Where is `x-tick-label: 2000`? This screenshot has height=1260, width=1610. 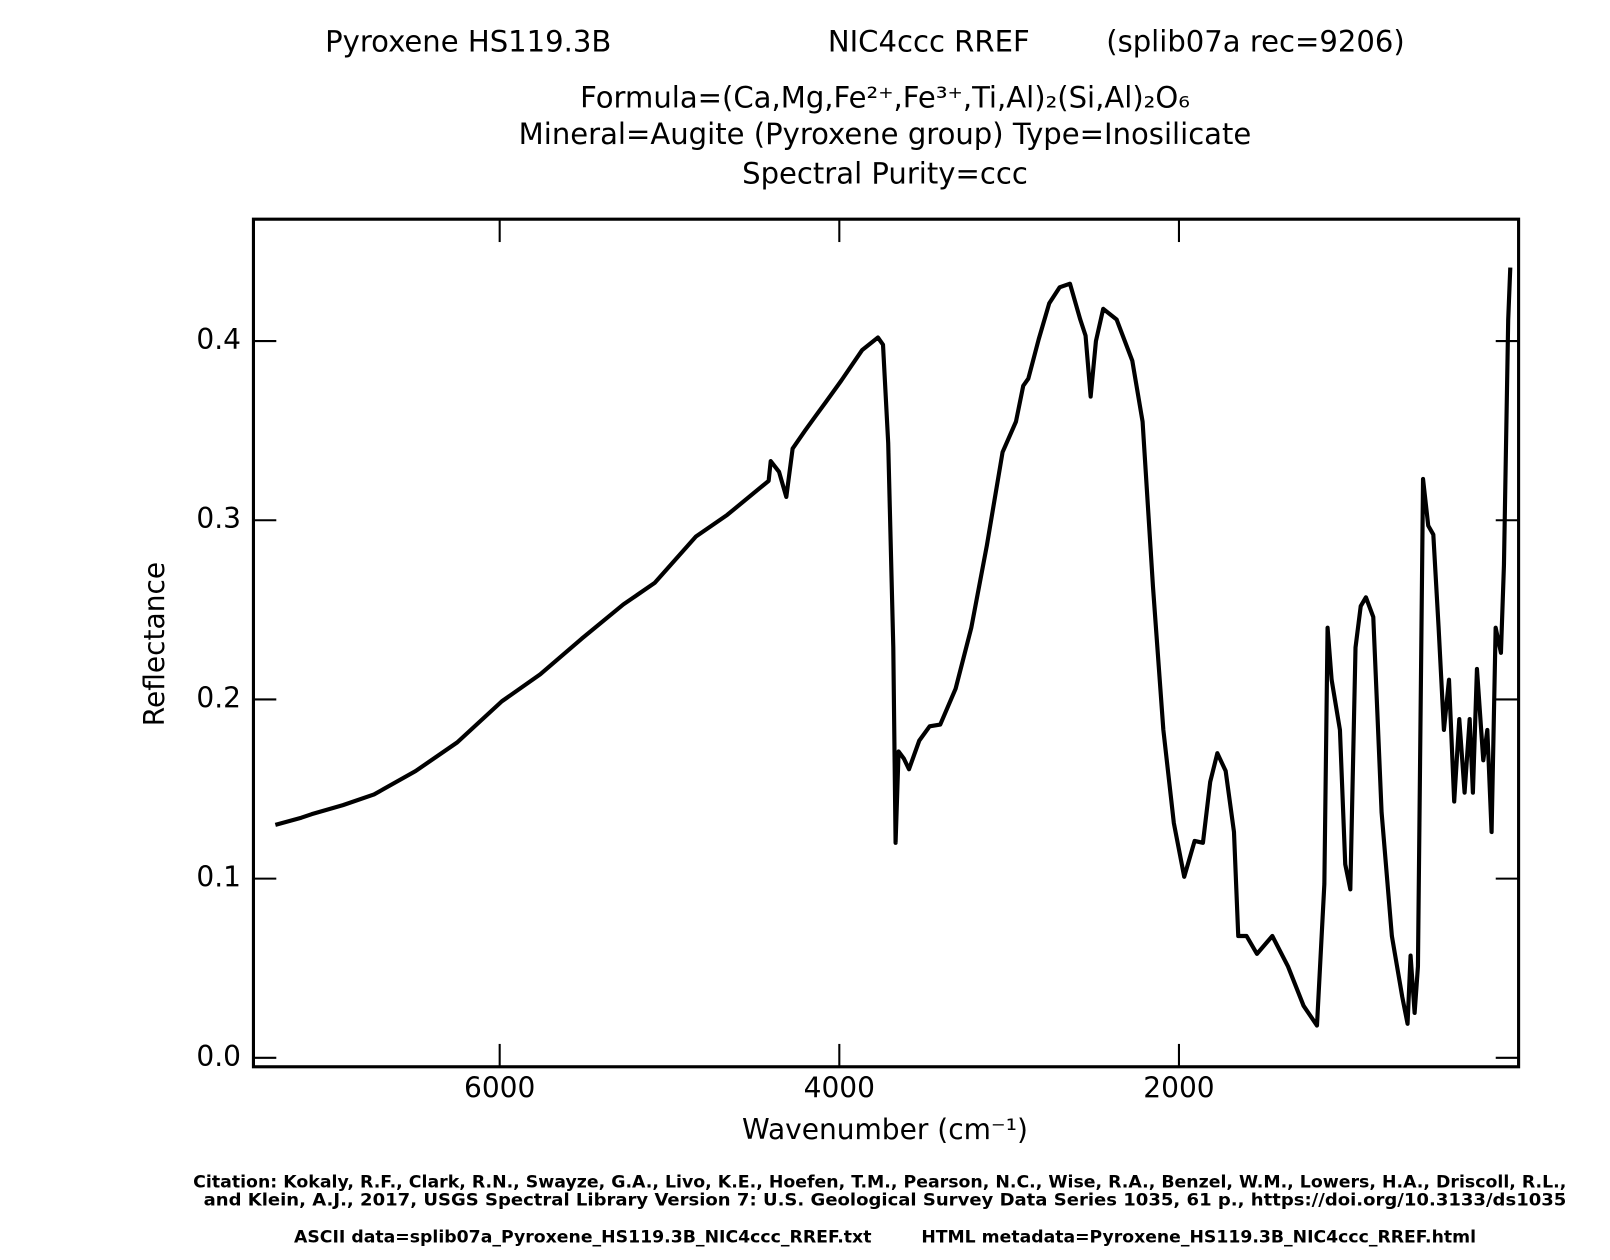
x-tick-label: 2000 is located at coordinates (1178, 1088).